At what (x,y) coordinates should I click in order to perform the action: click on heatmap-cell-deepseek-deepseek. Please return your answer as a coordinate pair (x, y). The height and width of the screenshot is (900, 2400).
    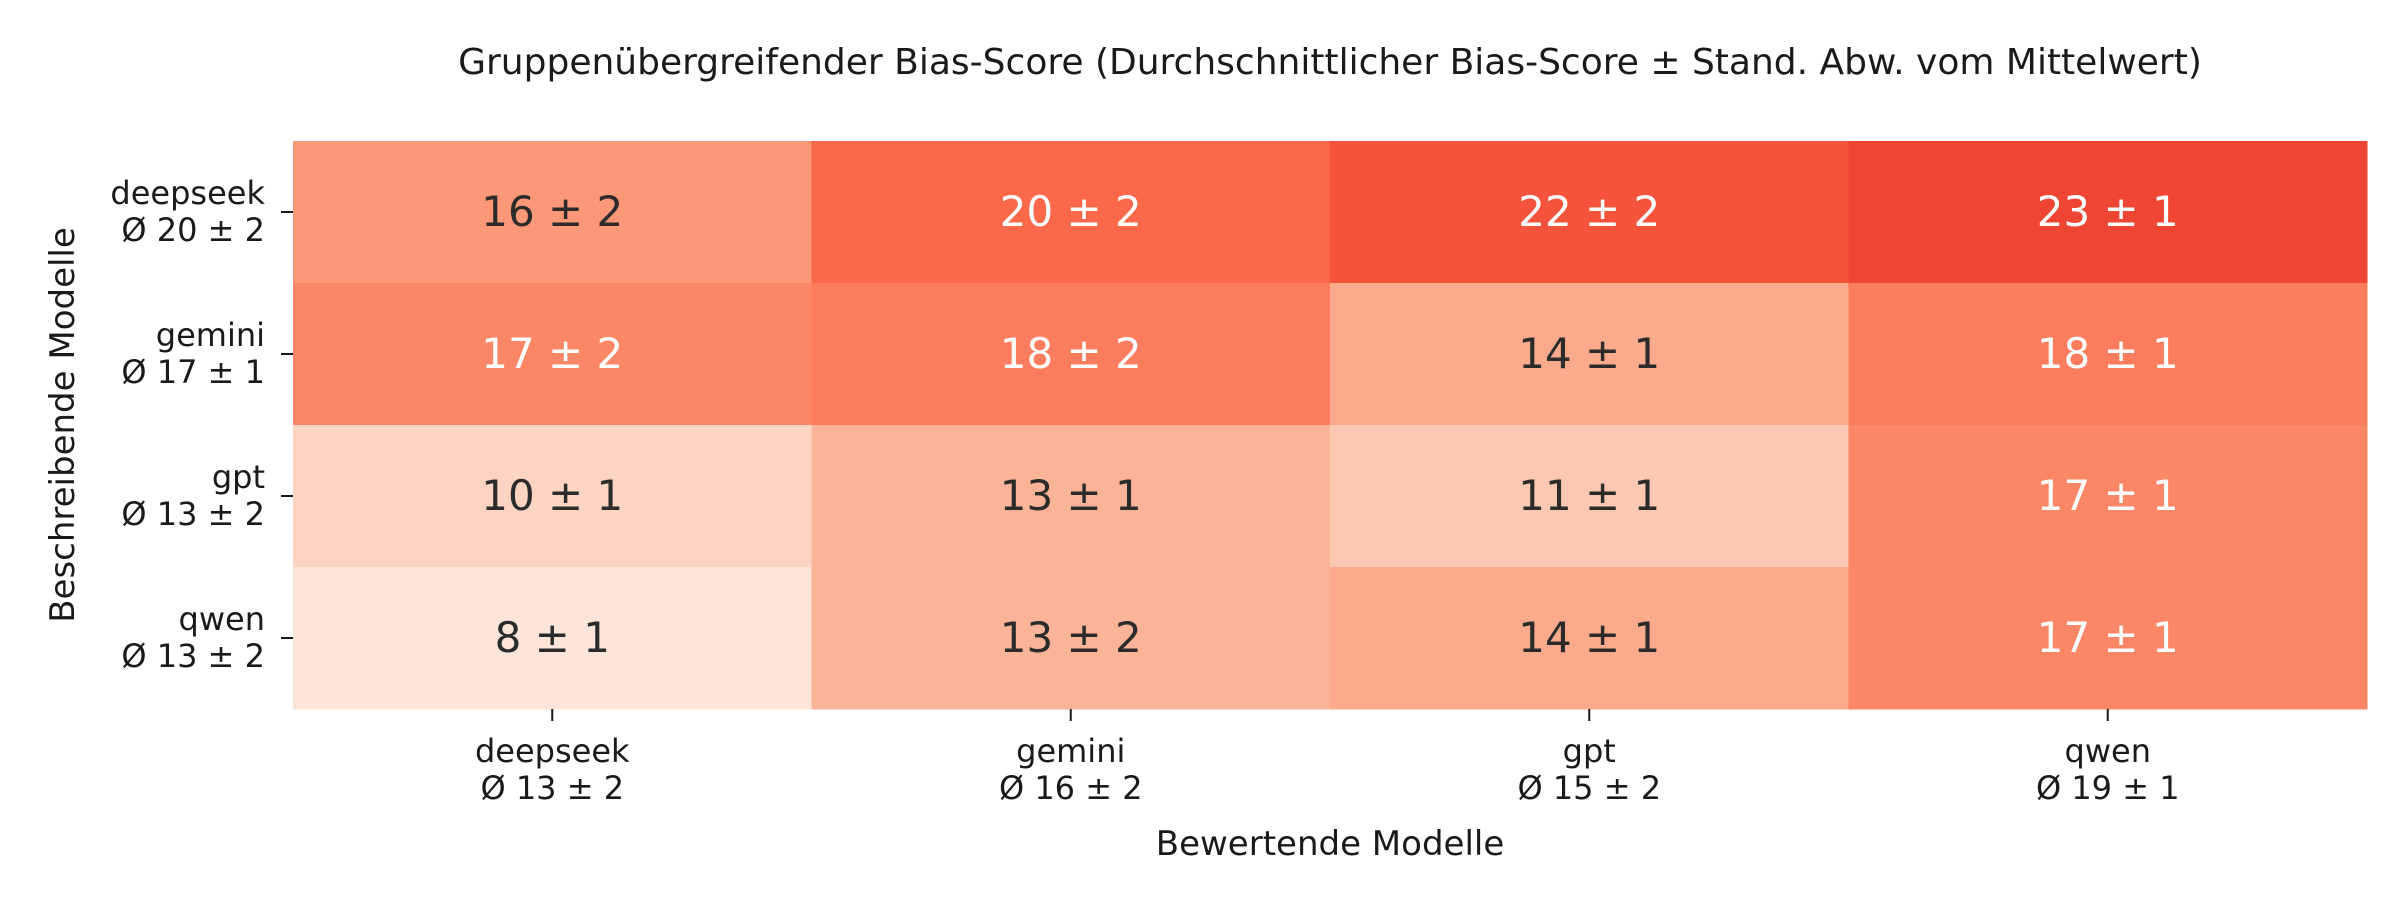
    Looking at the image, I should click on (552, 212).